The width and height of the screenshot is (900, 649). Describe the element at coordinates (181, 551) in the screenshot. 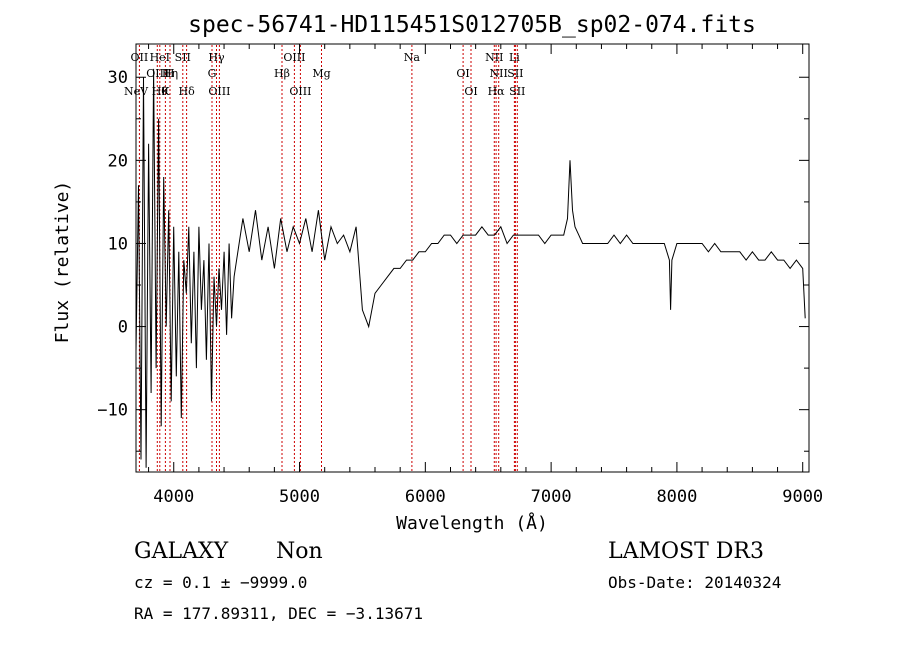

I see `object-class: GALAXY` at that location.